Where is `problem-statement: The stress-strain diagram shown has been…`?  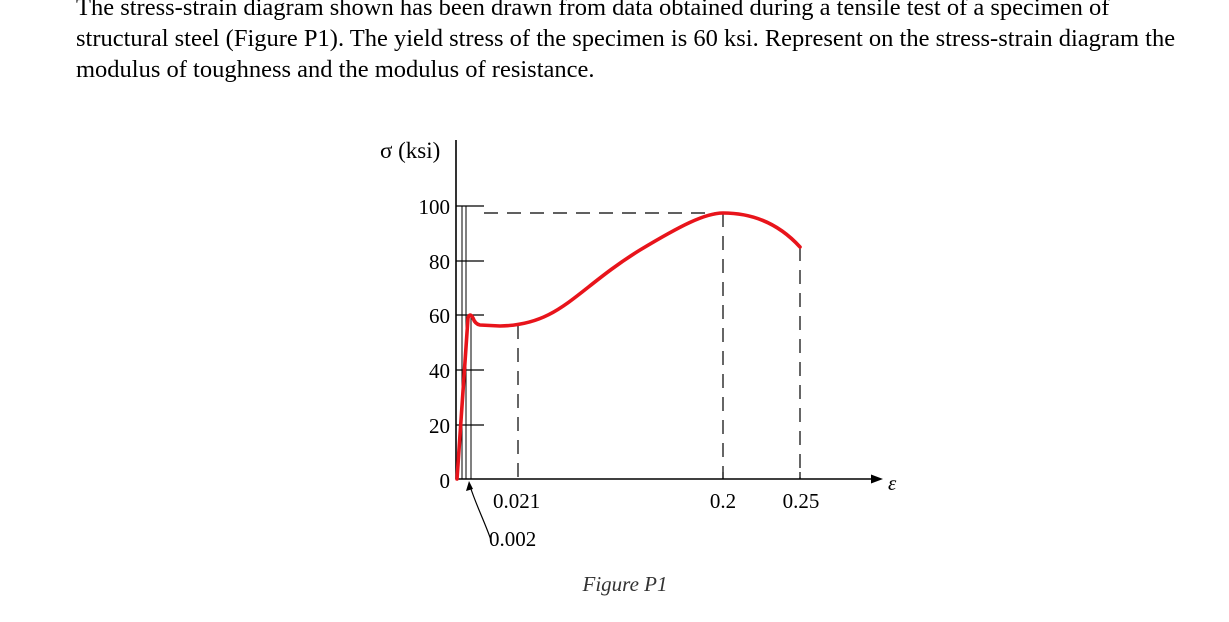 problem-statement: The stress-strain diagram shown has been… is located at coordinates (626, 41).